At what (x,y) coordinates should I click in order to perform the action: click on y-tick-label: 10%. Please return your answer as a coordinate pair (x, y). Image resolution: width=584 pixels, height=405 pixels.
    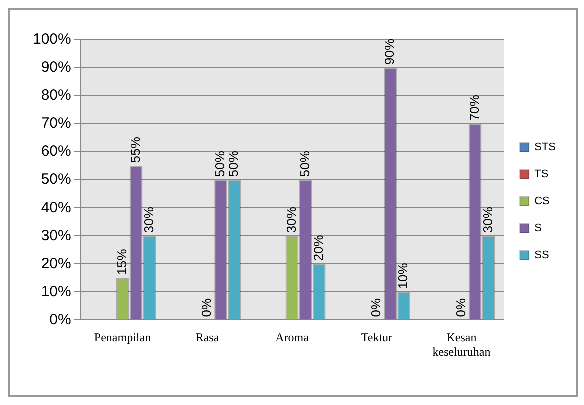
    Looking at the image, I should click on (56, 291).